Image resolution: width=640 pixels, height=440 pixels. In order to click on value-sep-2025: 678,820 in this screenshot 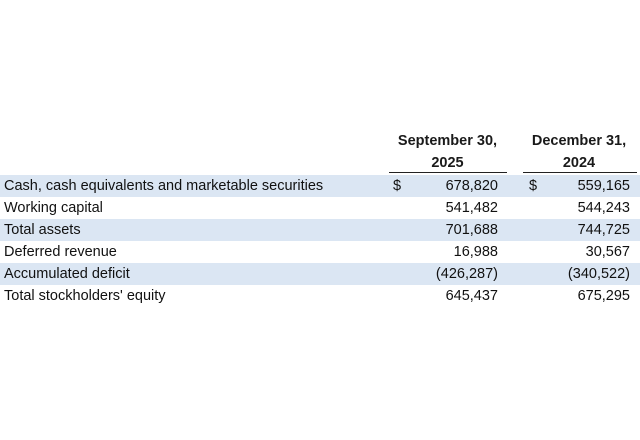, I will do `click(471, 186)`.